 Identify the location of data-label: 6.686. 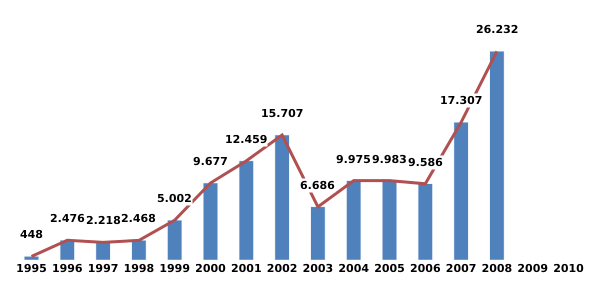
(318, 185).